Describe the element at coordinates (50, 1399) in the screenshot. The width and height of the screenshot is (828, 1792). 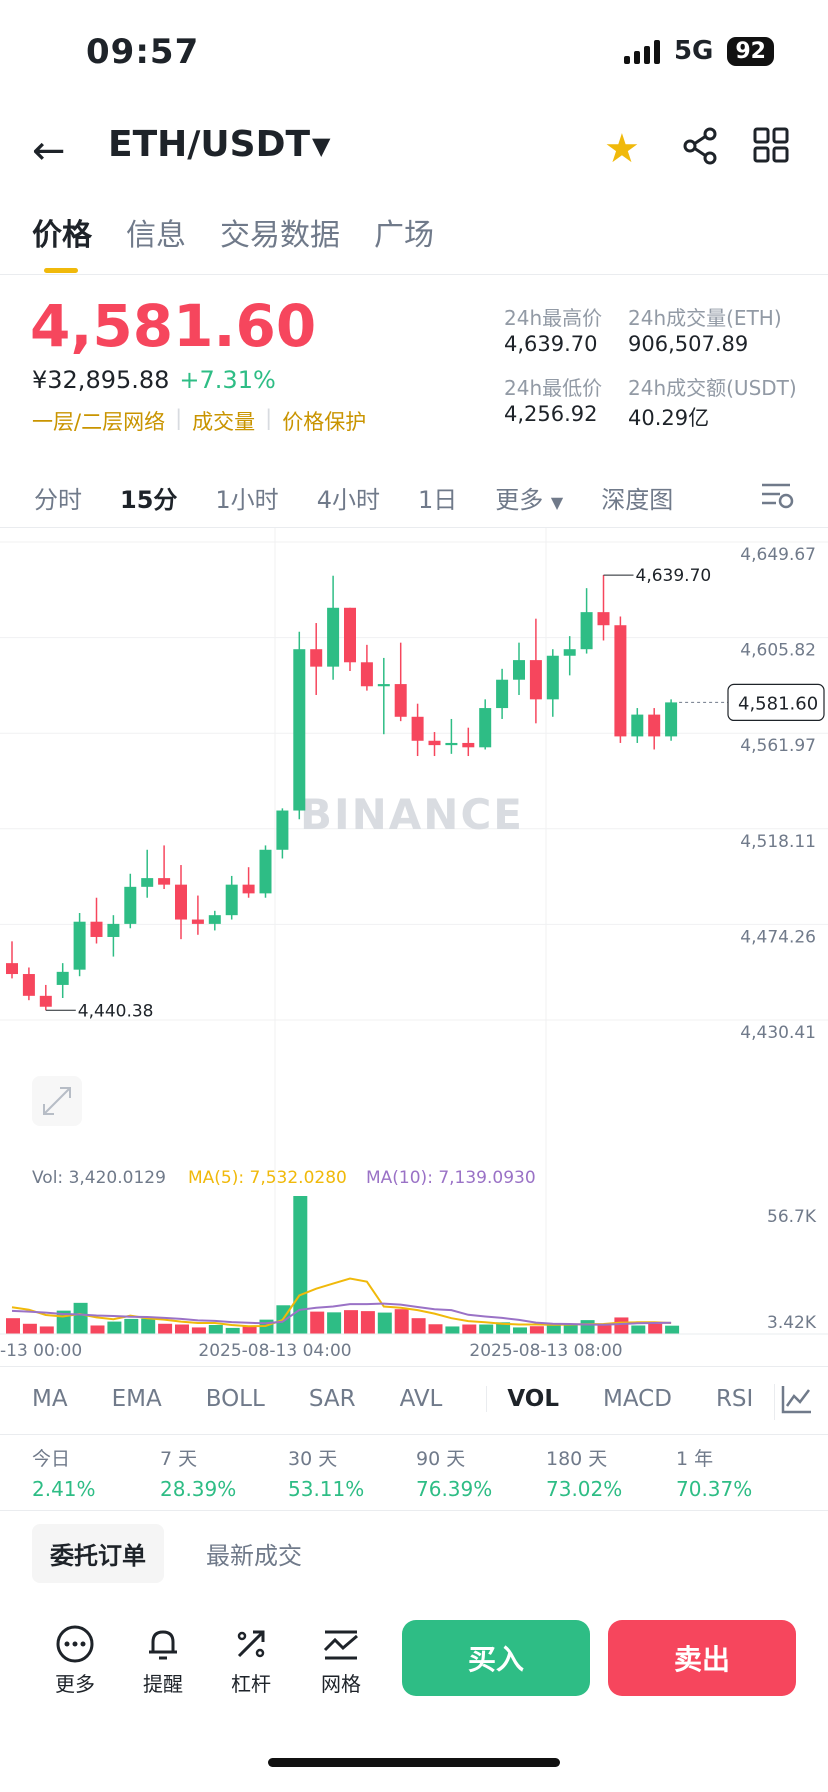
I see `ind-ma: MA` at that location.